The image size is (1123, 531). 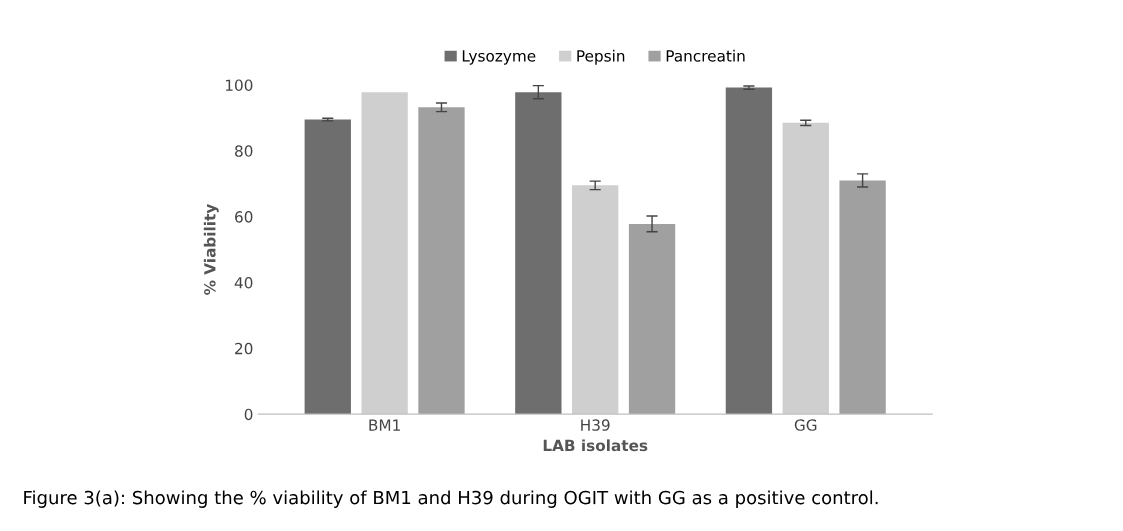 I want to click on y-axis-title: % Viability, so click(x=211, y=249).